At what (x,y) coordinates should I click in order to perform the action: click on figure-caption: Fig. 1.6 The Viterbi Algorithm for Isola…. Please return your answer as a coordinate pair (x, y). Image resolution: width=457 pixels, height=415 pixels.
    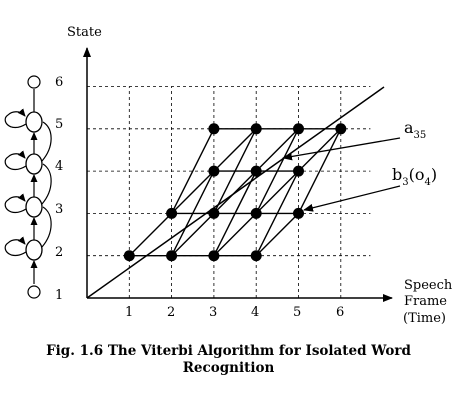
    Looking at the image, I should click on (228, 360).